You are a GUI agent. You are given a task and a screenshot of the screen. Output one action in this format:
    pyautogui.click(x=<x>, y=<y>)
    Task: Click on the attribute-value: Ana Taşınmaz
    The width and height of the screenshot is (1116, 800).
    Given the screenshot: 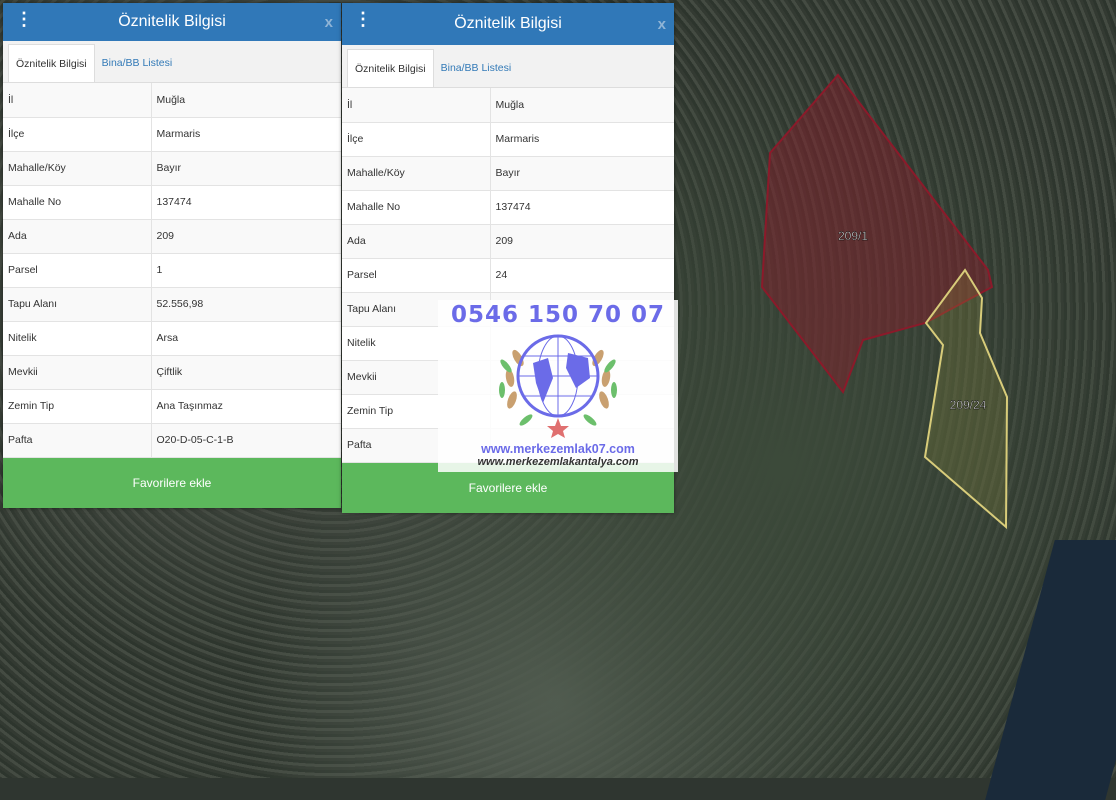 What is the action you would take?
    pyautogui.click(x=246, y=406)
    